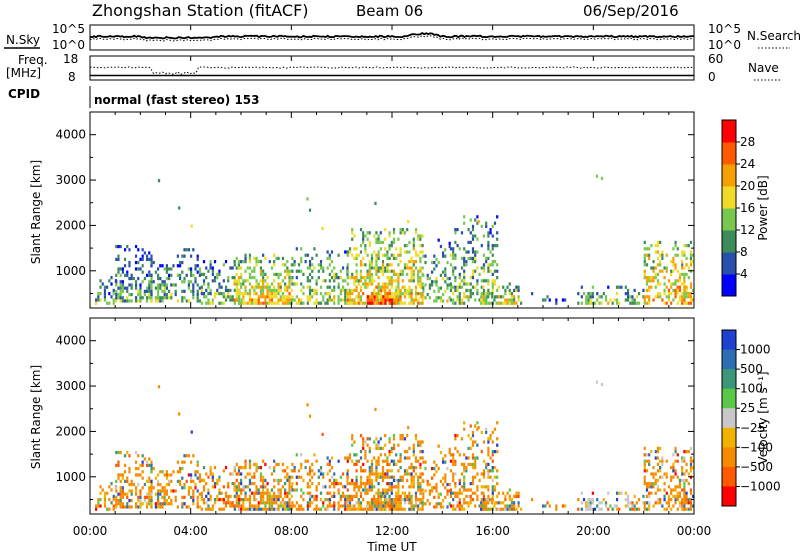 This screenshot has height=554, width=800. Describe the element at coordinates (36, 212) in the screenshot. I see `power-ylabel: Slant Range [km]` at that location.